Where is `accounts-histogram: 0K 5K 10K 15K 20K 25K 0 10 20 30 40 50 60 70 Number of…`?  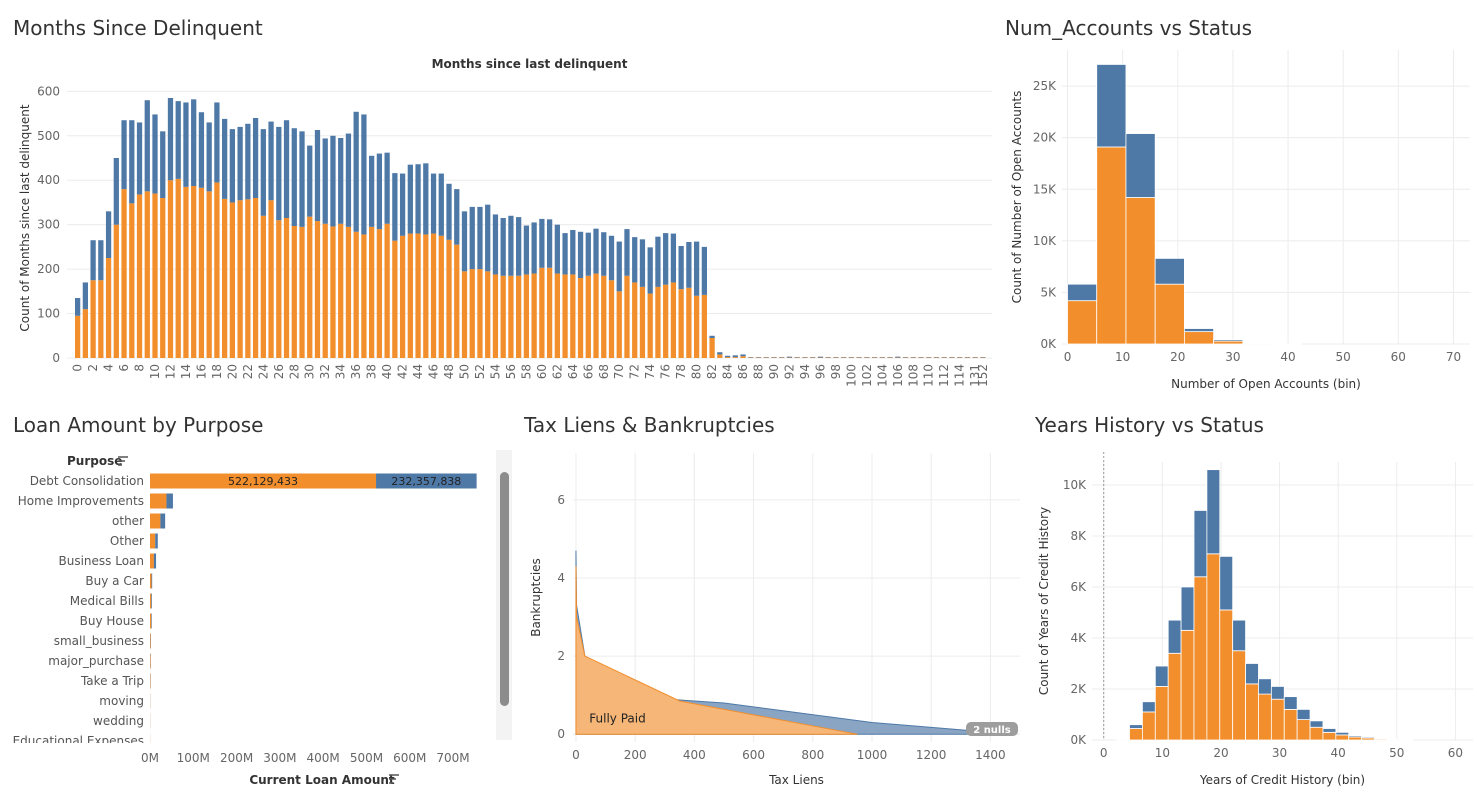 accounts-histogram: 0K 5K 10K 15K 20K 25K 0 10 20 30 40 50 60 70 Number of… is located at coordinates (1238, 225).